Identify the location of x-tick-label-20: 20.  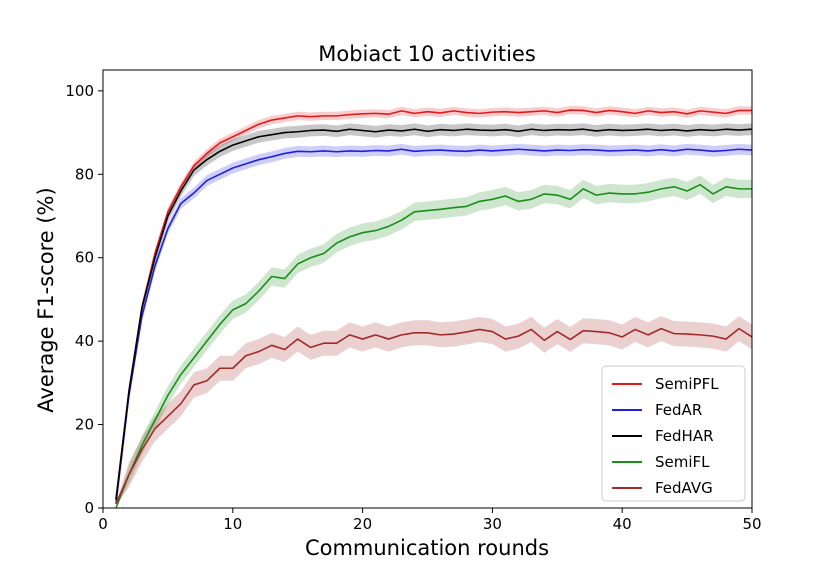
(362, 524).